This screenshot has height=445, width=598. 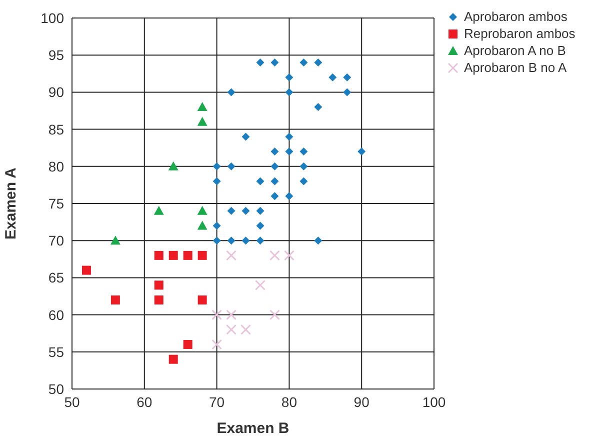 I want to click on x-tick-label: 60, so click(x=144, y=402).